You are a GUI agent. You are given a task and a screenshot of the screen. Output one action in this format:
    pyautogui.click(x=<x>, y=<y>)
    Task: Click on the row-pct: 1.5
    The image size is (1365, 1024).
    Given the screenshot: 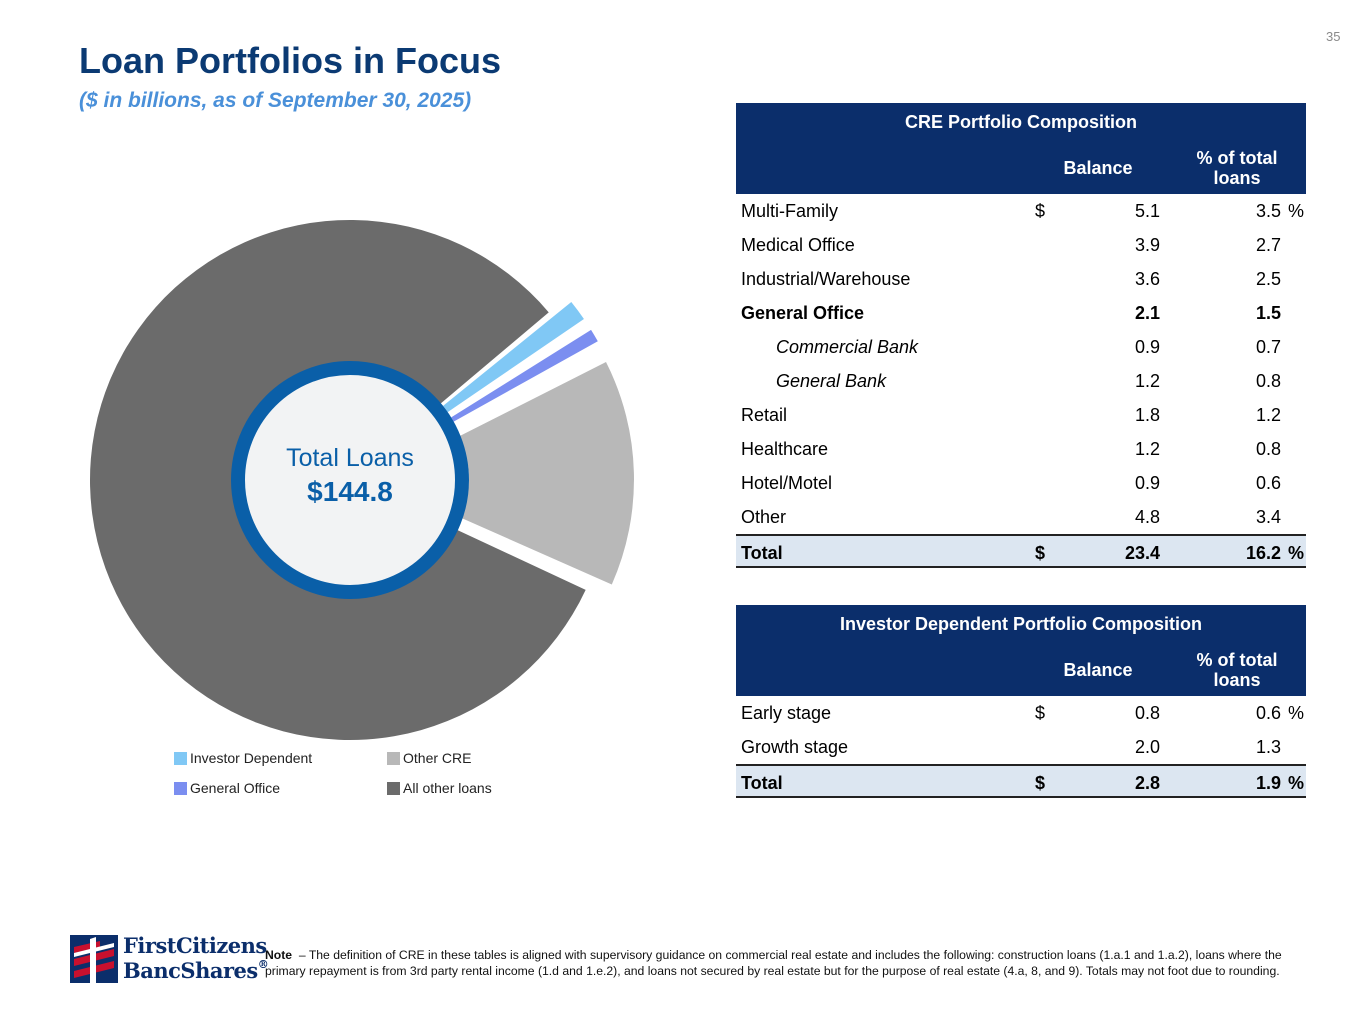 What is the action you would take?
    pyautogui.click(x=1268, y=313)
    